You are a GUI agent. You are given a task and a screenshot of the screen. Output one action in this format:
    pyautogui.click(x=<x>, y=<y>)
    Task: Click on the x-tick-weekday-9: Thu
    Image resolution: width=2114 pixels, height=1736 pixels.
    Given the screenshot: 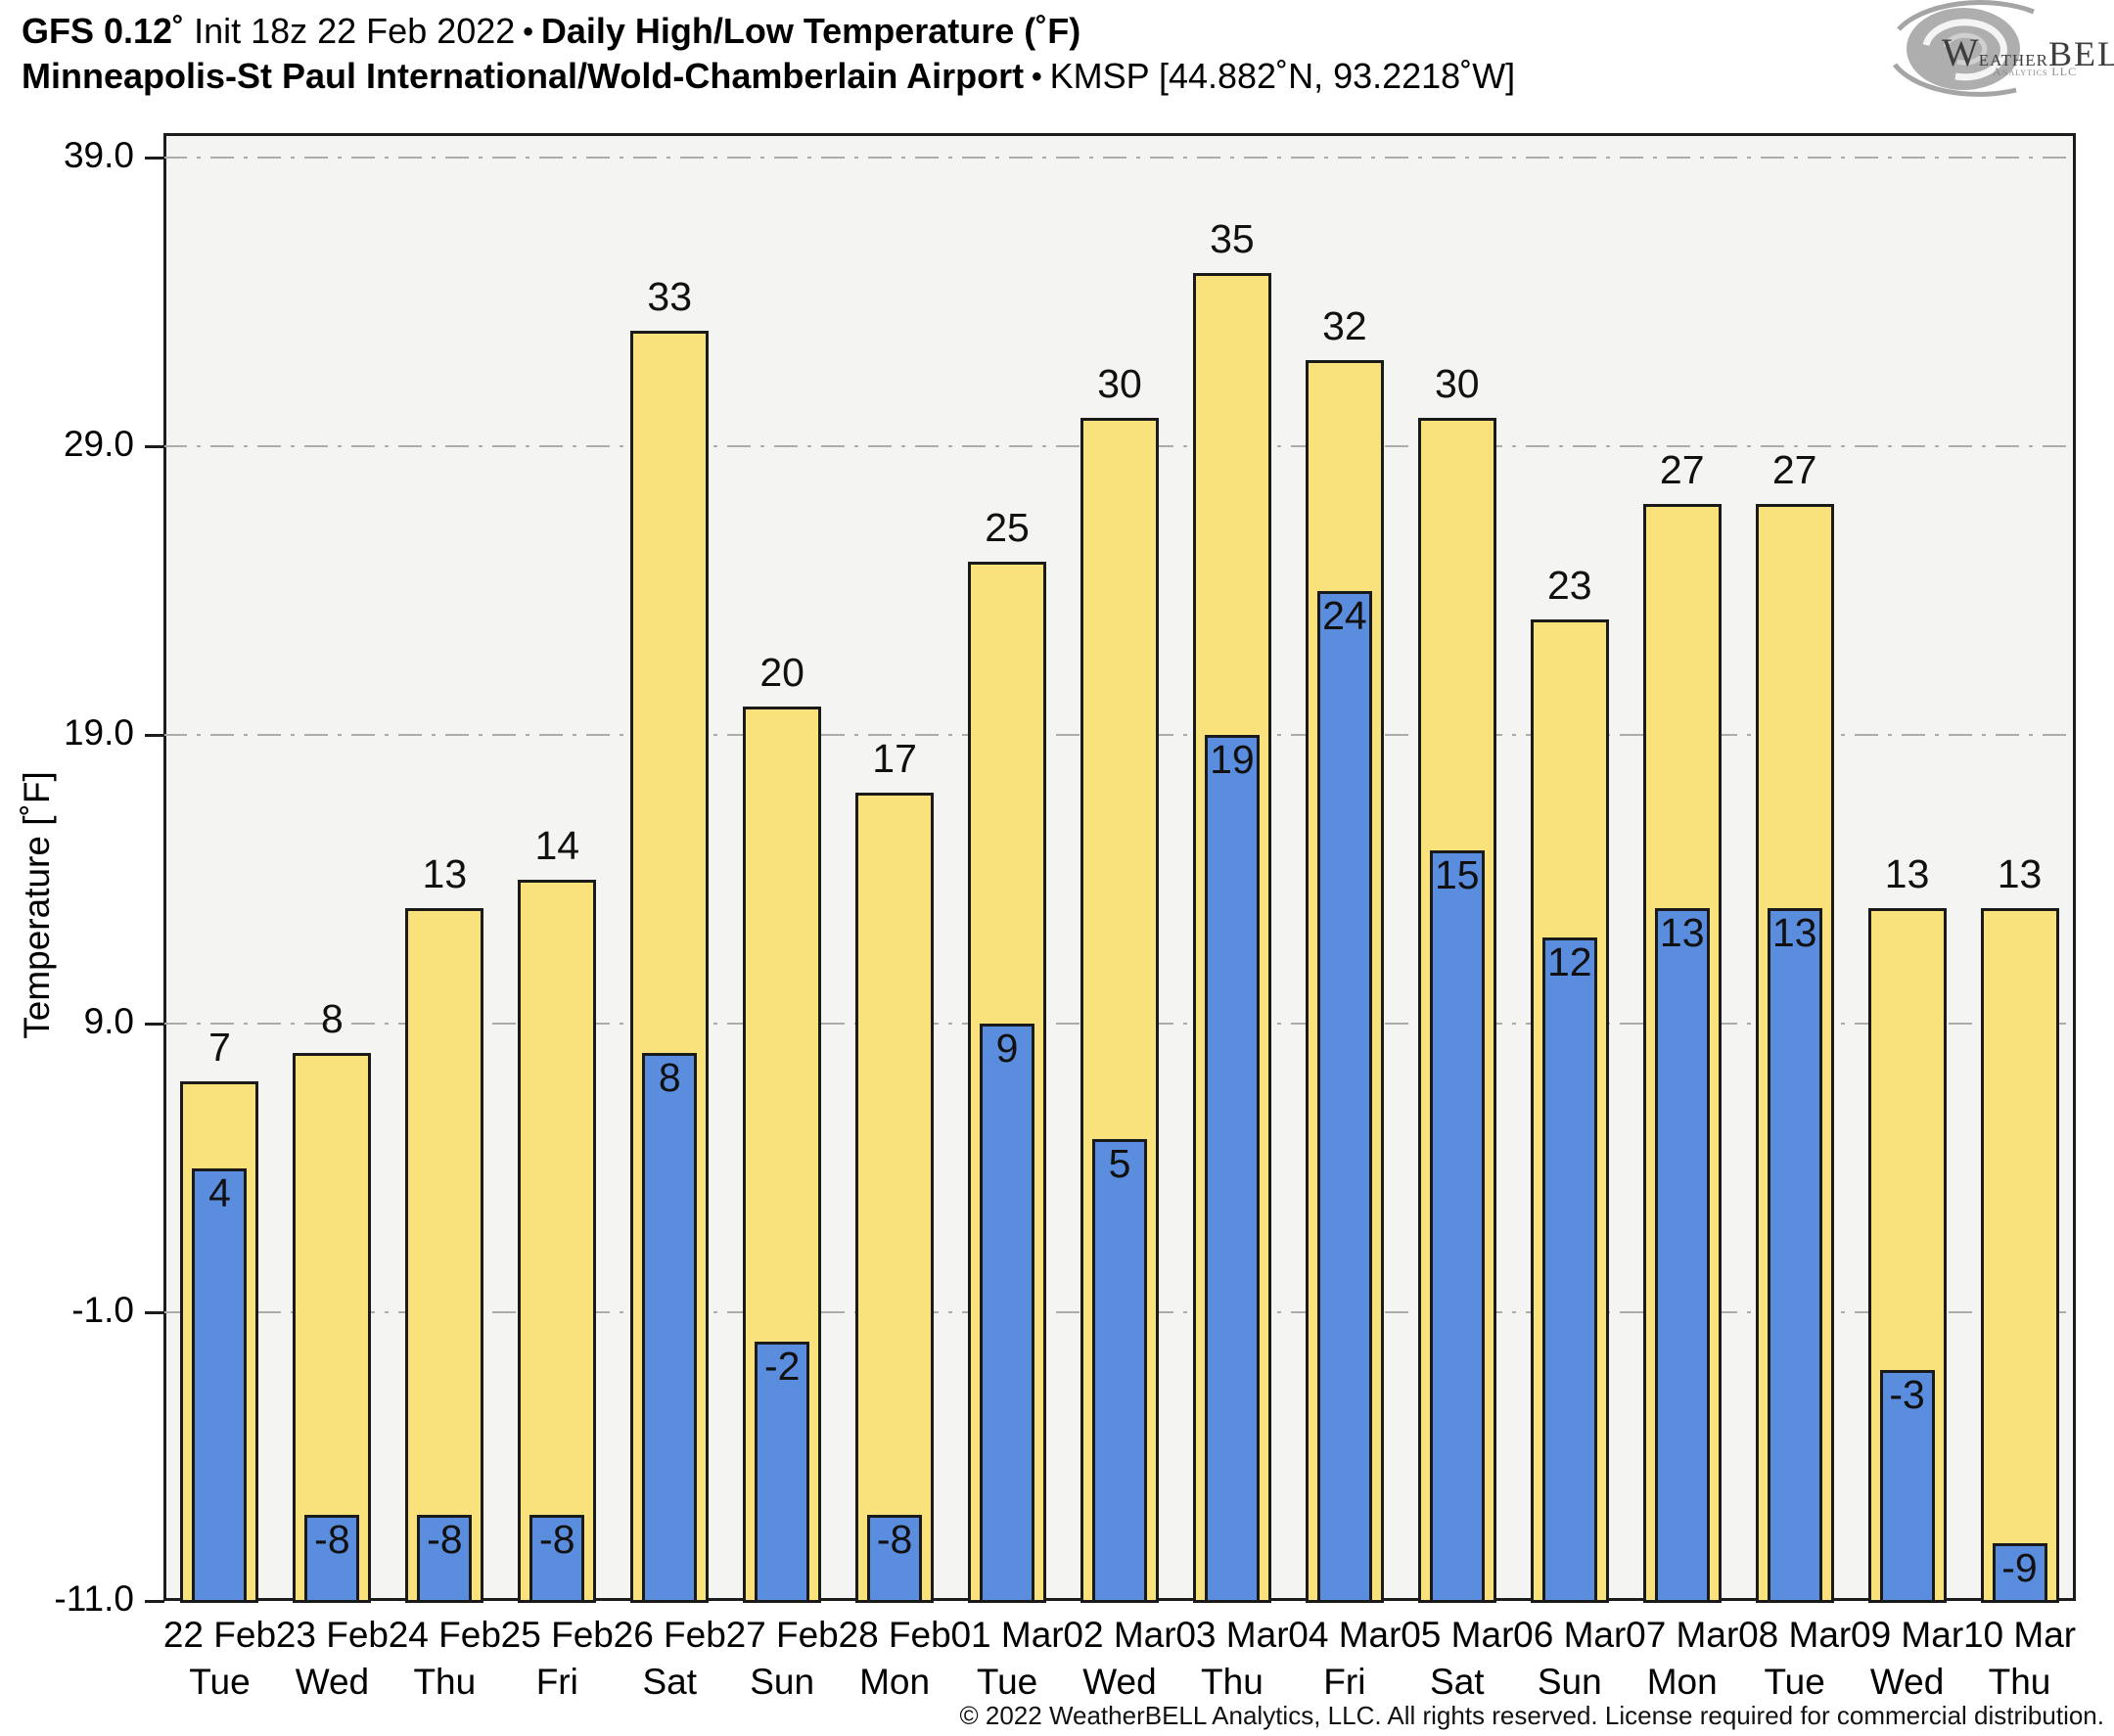 What is the action you would take?
    pyautogui.click(x=1232, y=1682)
    